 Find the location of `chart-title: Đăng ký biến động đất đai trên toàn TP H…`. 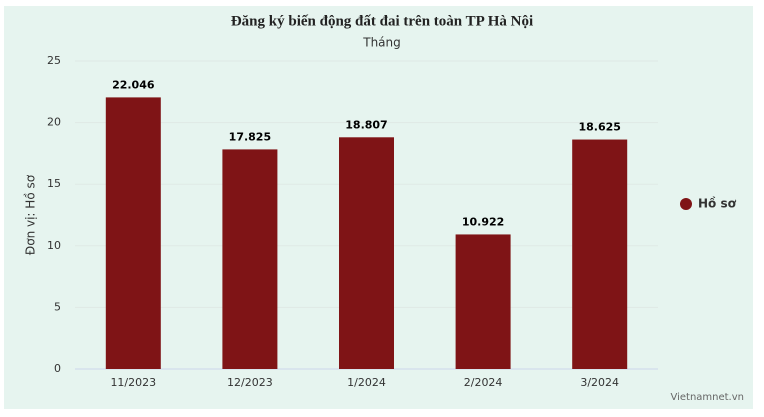

chart-title: Đăng ký biến động đất đai trên toàn TP H… is located at coordinates (382, 21).